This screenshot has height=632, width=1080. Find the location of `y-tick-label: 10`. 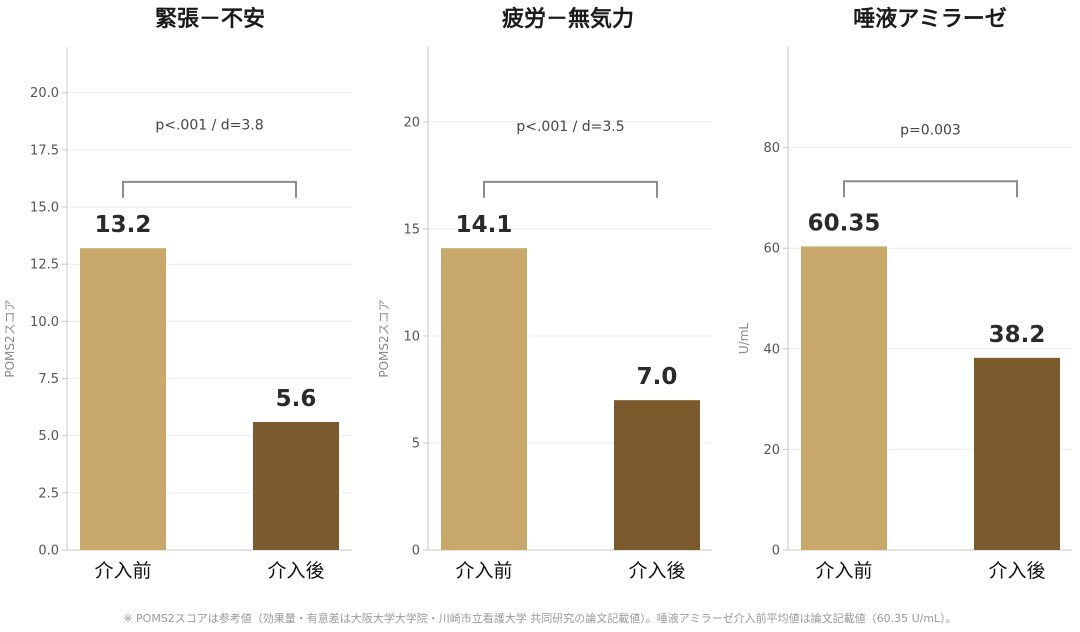

y-tick-label: 10 is located at coordinates (411, 336).